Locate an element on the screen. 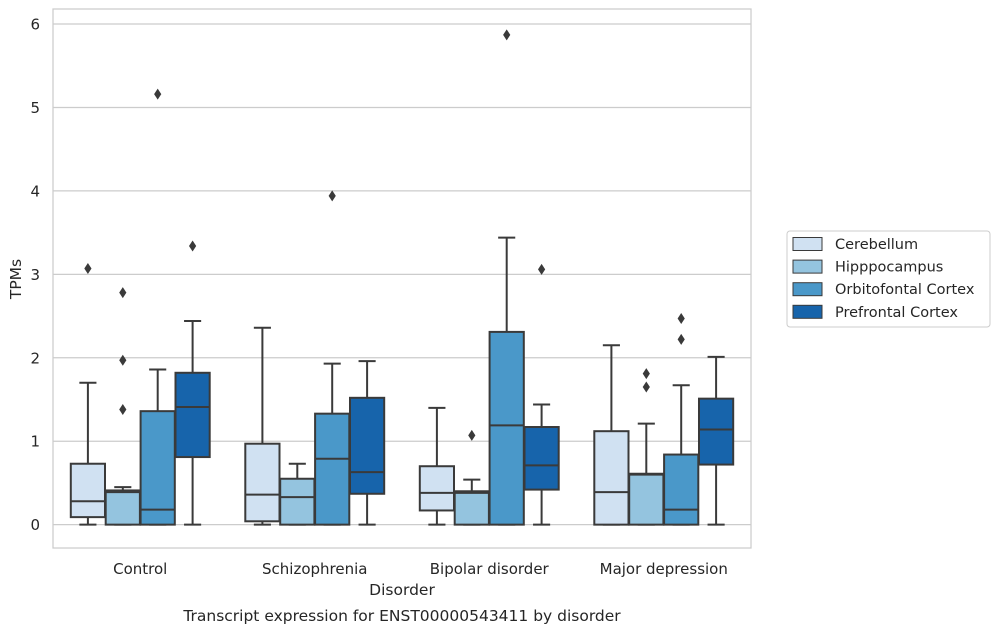 This screenshot has width=999, height=634. x-tick-label: Major depression is located at coordinates (664, 569).